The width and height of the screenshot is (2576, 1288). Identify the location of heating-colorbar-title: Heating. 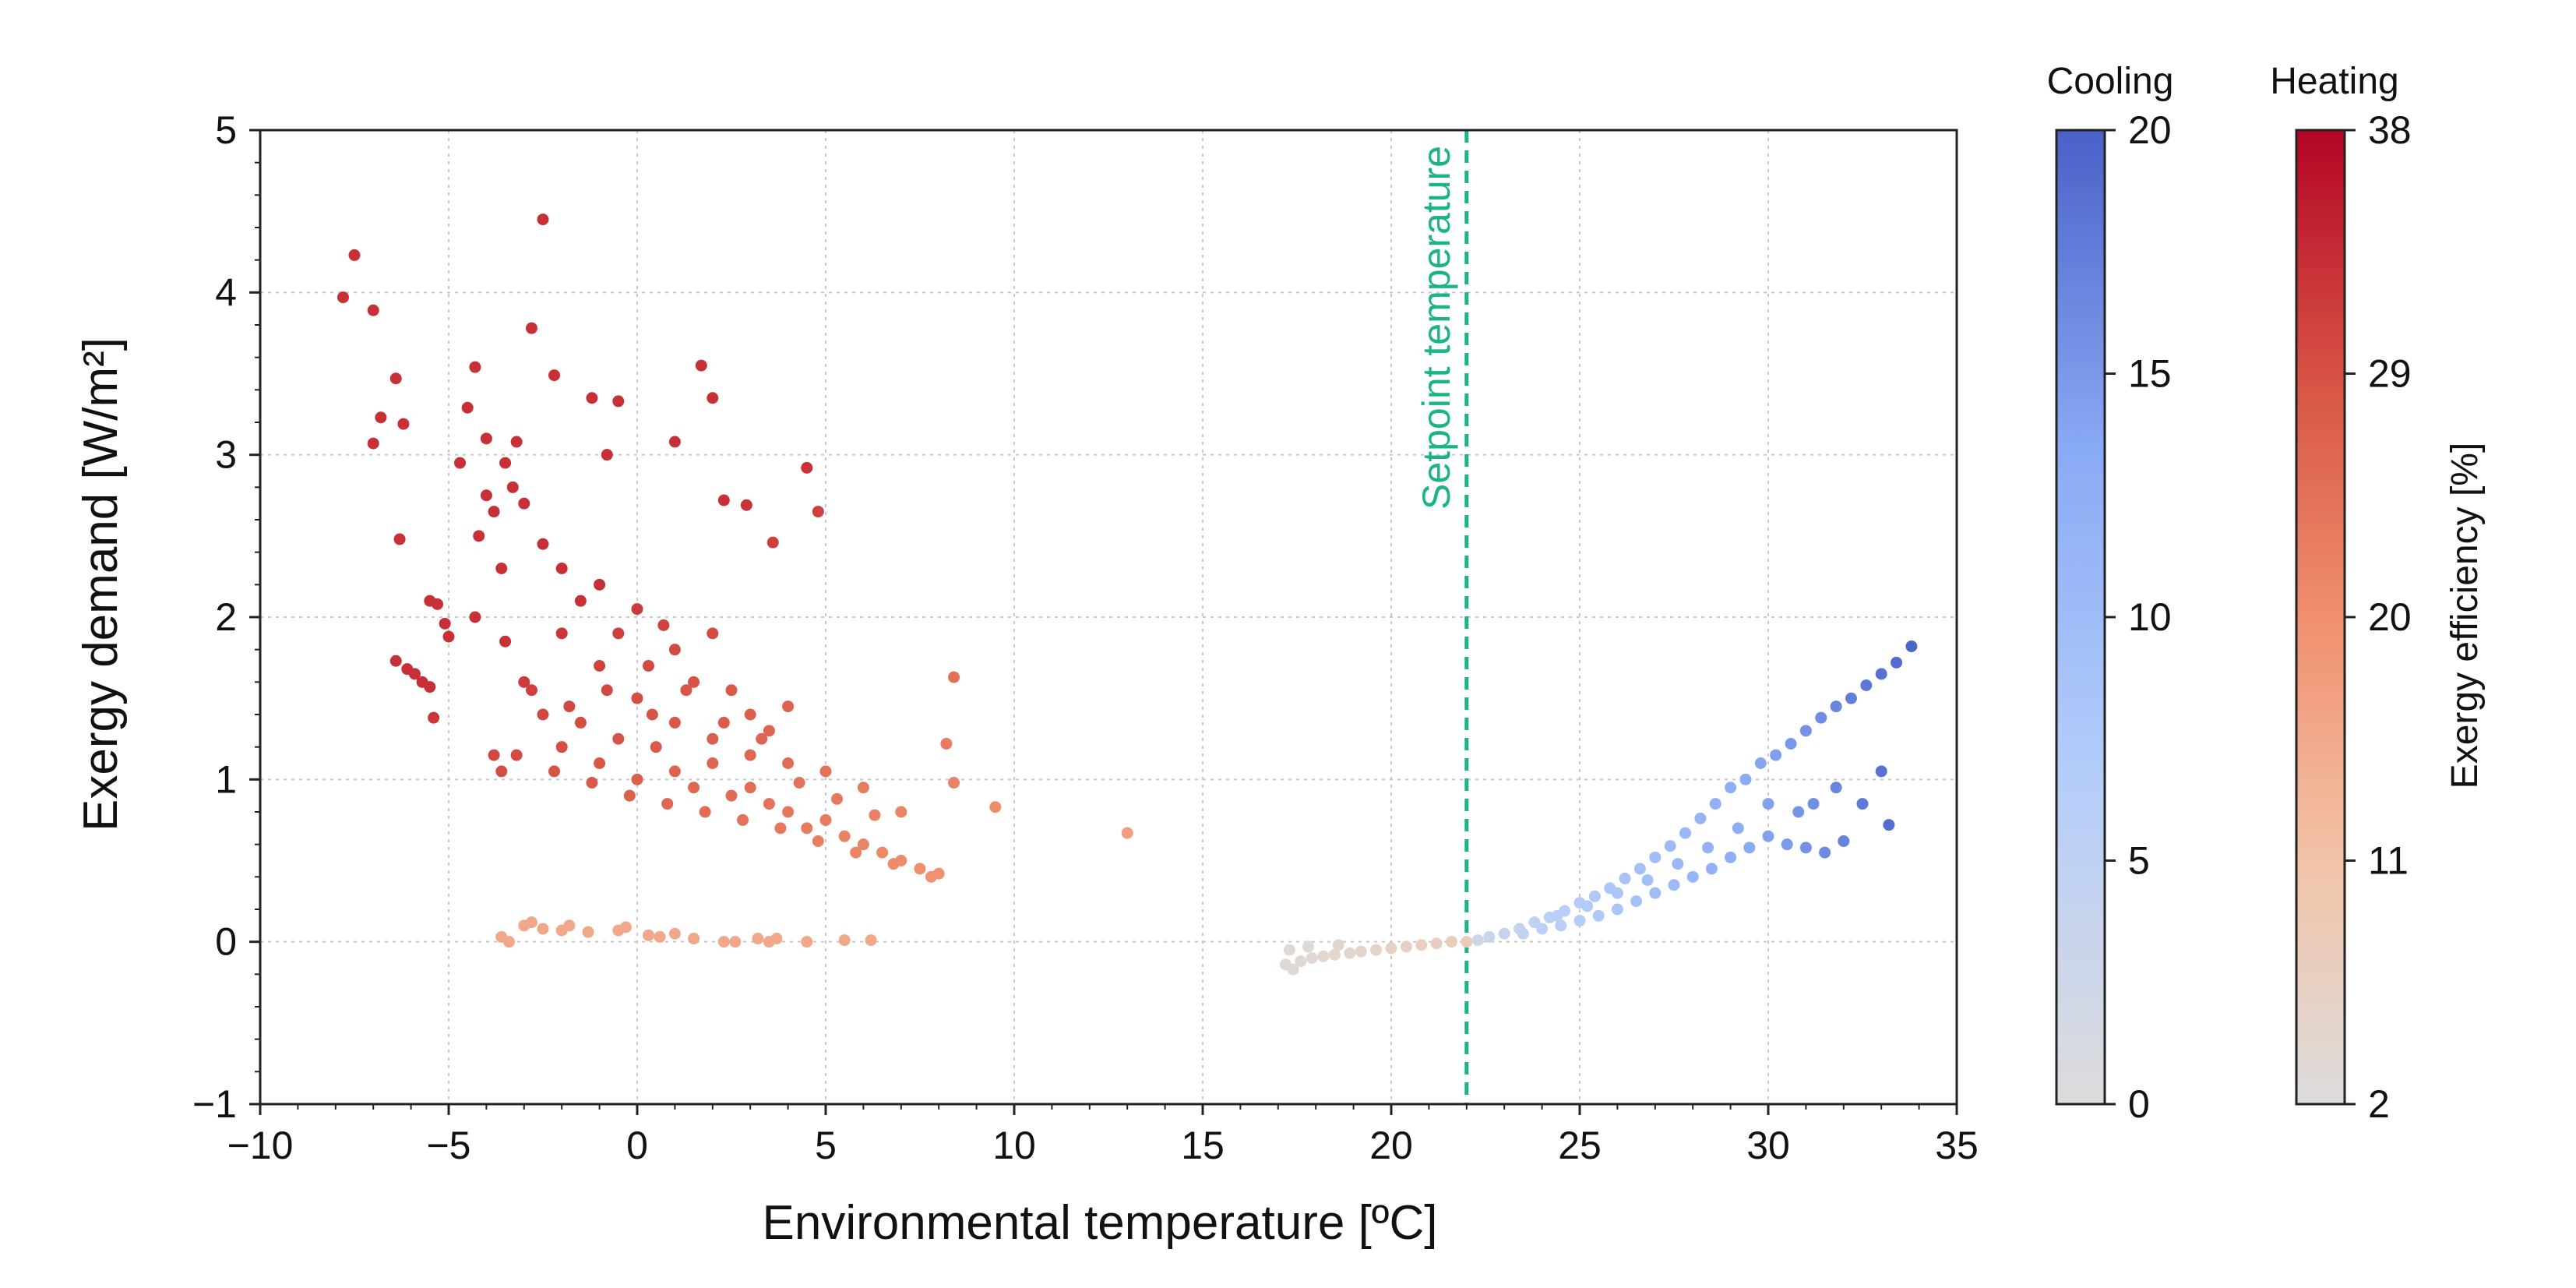
(2334, 81).